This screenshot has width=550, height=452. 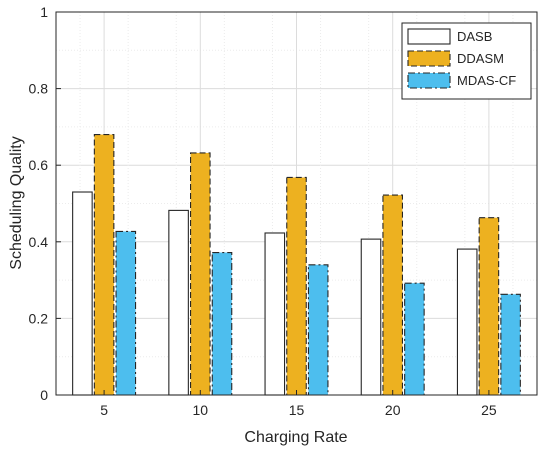 What do you see at coordinates (297, 410) in the screenshot?
I see `x-tick-label: 15` at bounding box center [297, 410].